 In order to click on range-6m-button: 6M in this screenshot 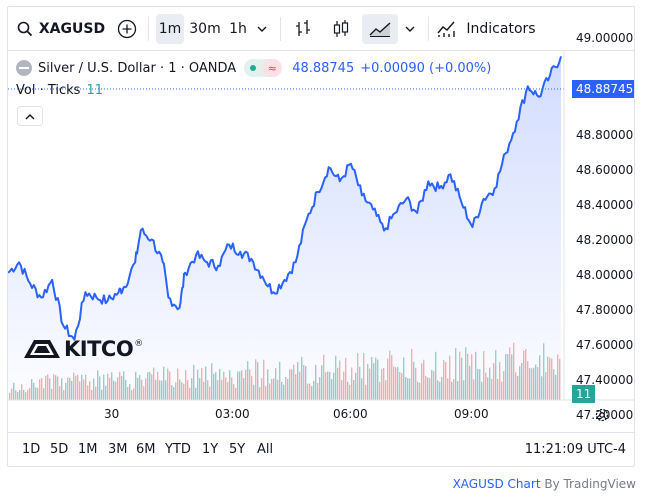, I will do `click(146, 449)`.